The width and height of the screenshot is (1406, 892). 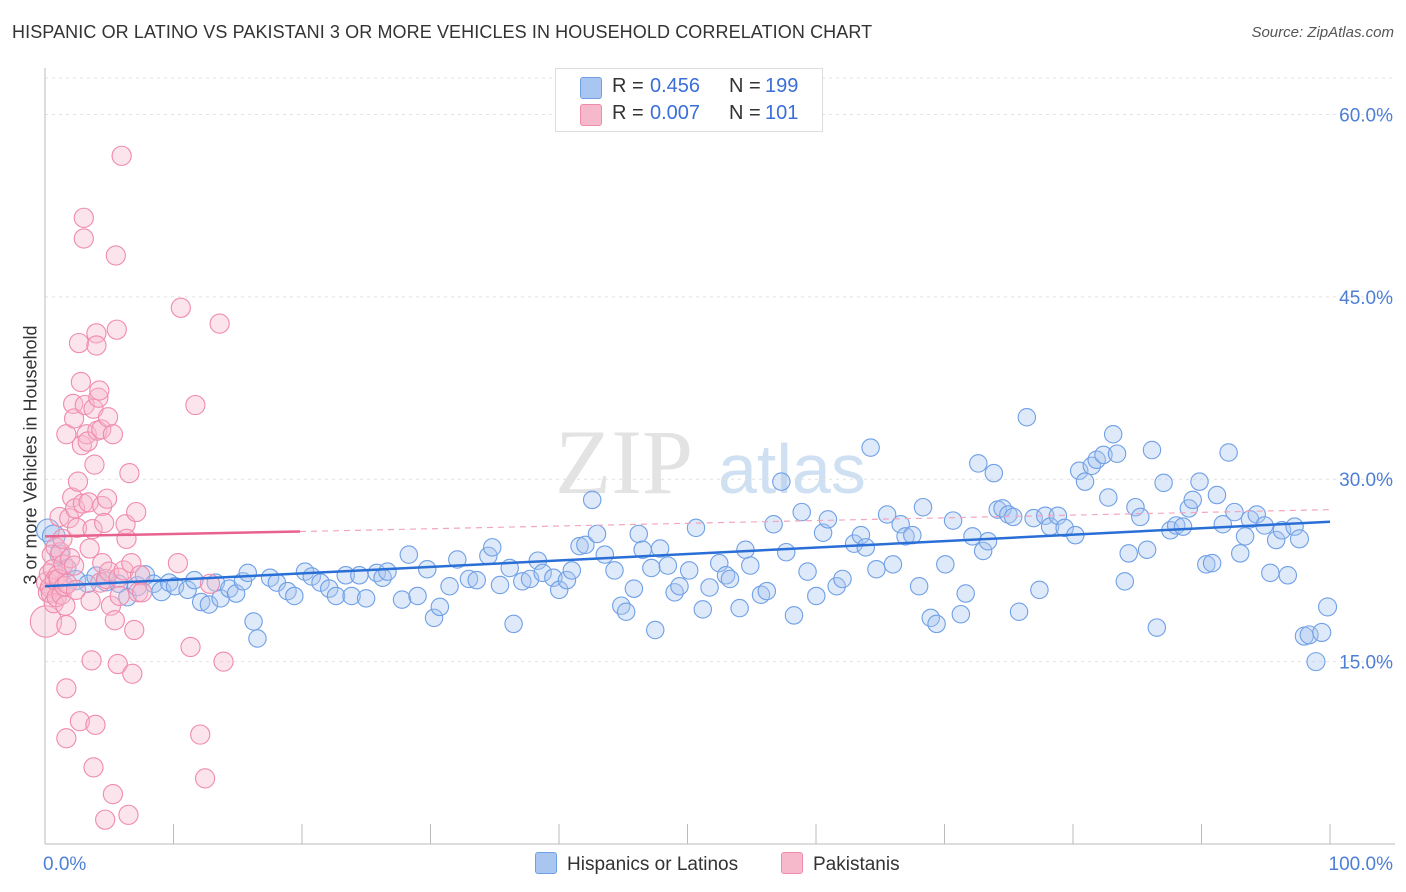 What do you see at coordinates (30, 455) in the screenshot?
I see `y-axis-label: 3 or more Vehicles in Household` at bounding box center [30, 455].